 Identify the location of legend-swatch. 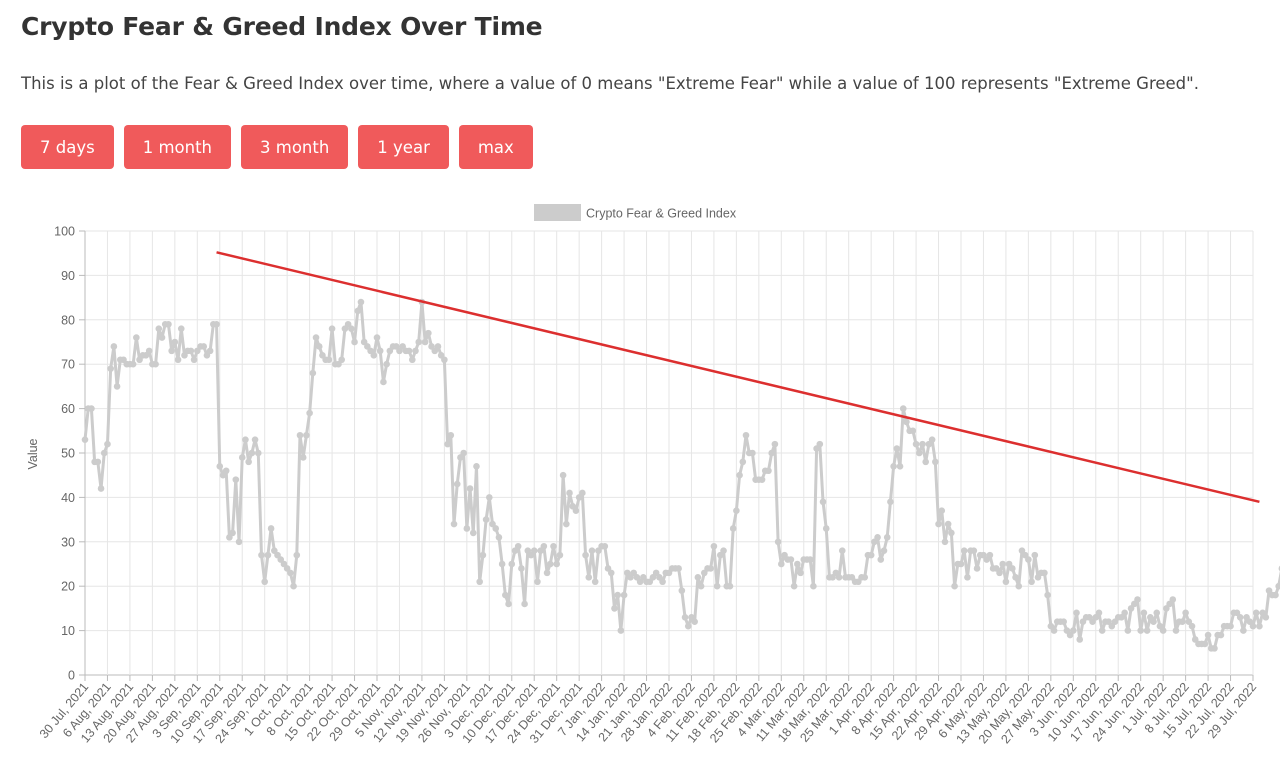
(557, 212).